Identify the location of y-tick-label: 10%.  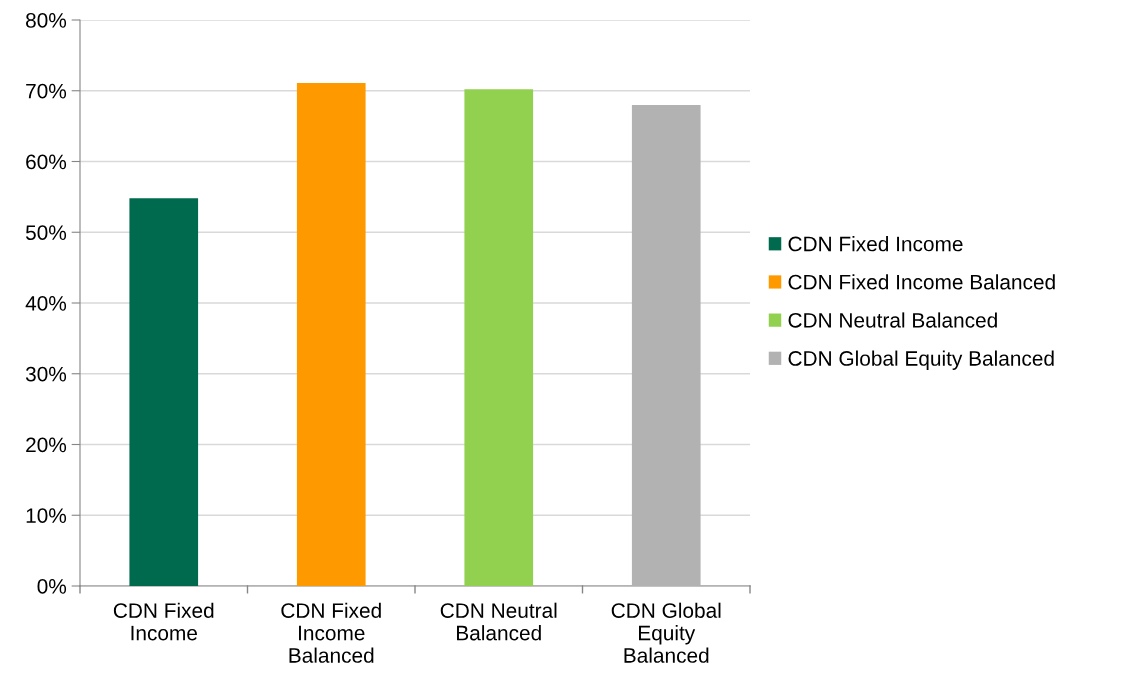
(46, 515).